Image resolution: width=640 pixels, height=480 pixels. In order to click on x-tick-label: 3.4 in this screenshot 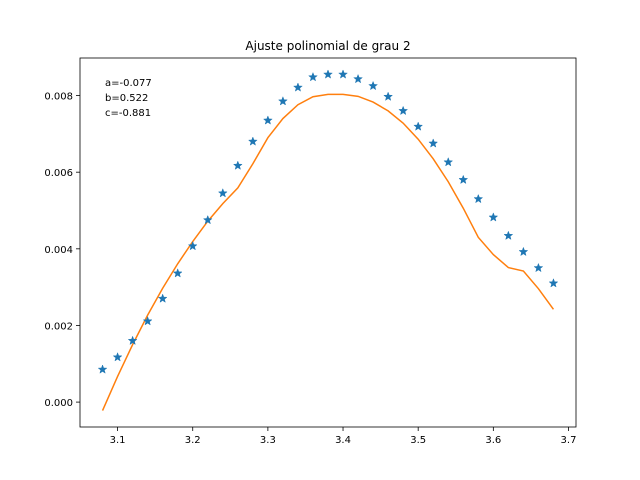, I will do `click(343, 440)`.